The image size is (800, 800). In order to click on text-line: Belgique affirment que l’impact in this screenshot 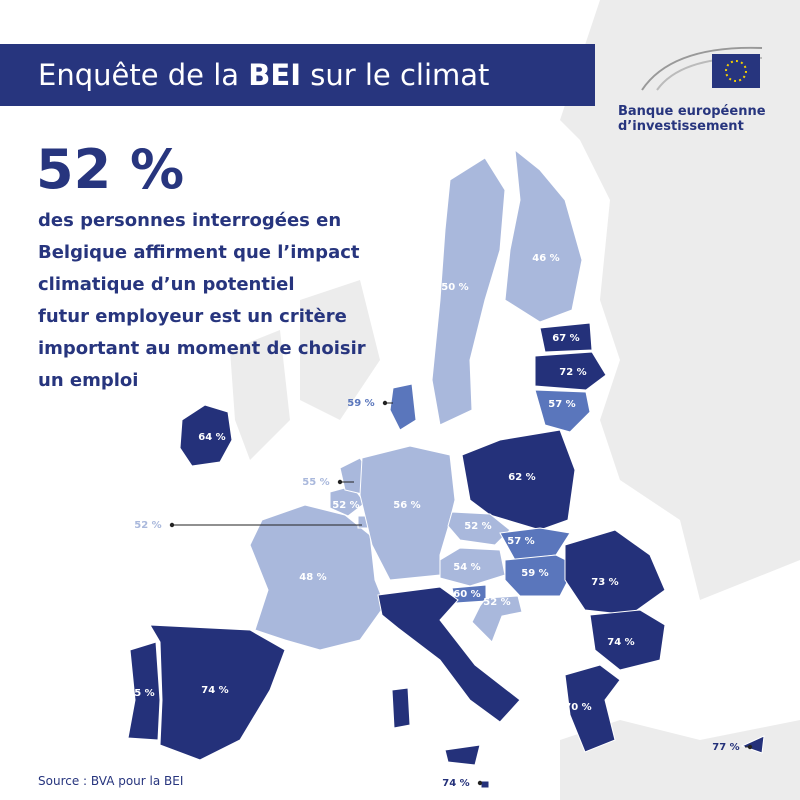, I will do `click(199, 252)`.